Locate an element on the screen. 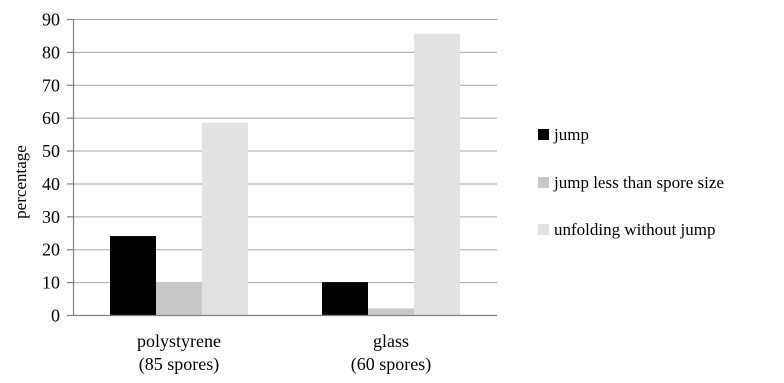 Image resolution: width=784 pixels, height=383 pixels. y-tick-label: 0 is located at coordinates (55, 316).